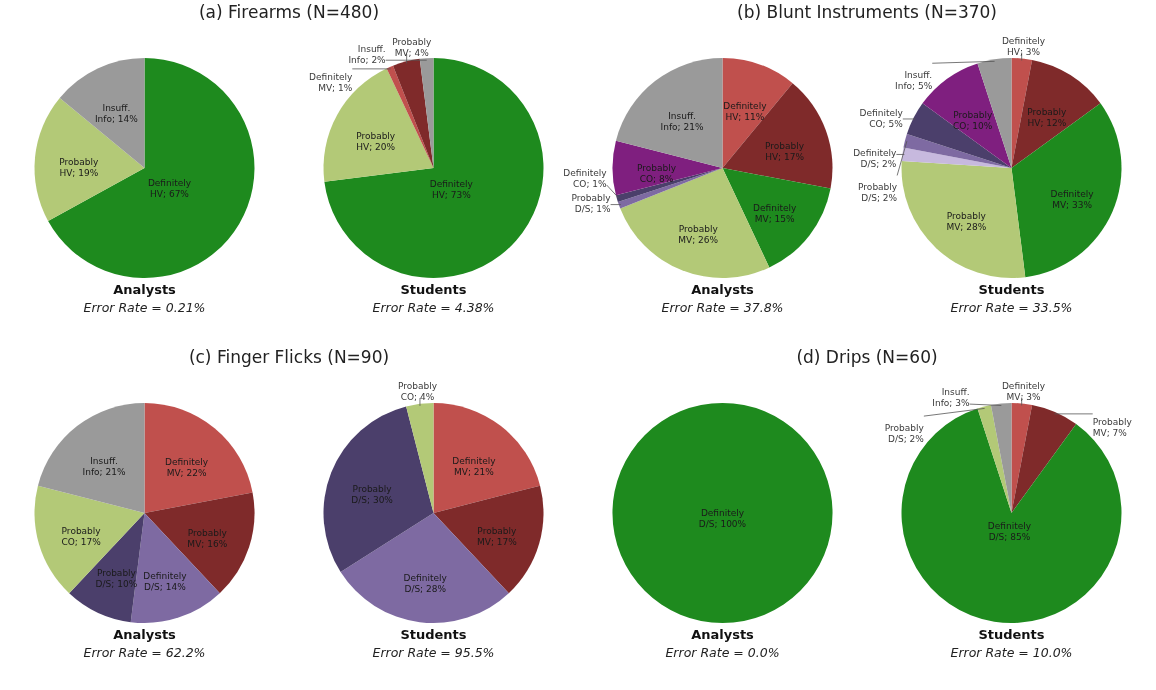 This screenshot has width=1156, height=690. I want to click on slice-label: Probably D/S; 30%, so click(372, 494).